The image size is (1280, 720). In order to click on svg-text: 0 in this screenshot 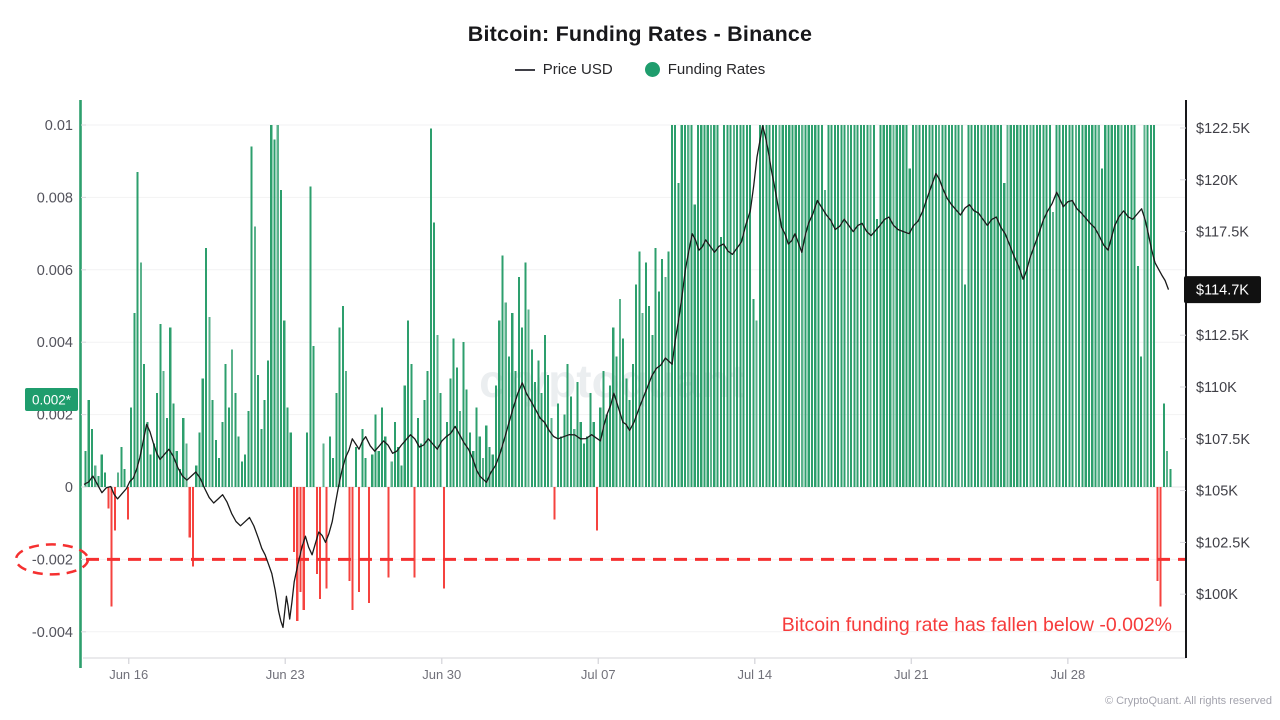, I will do `click(69, 488)`.